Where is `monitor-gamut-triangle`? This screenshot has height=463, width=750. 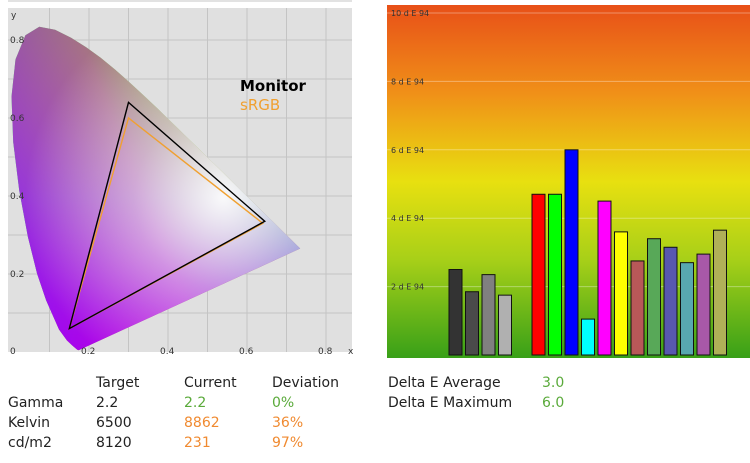
monitor-gamut-triangle is located at coordinates (167, 215).